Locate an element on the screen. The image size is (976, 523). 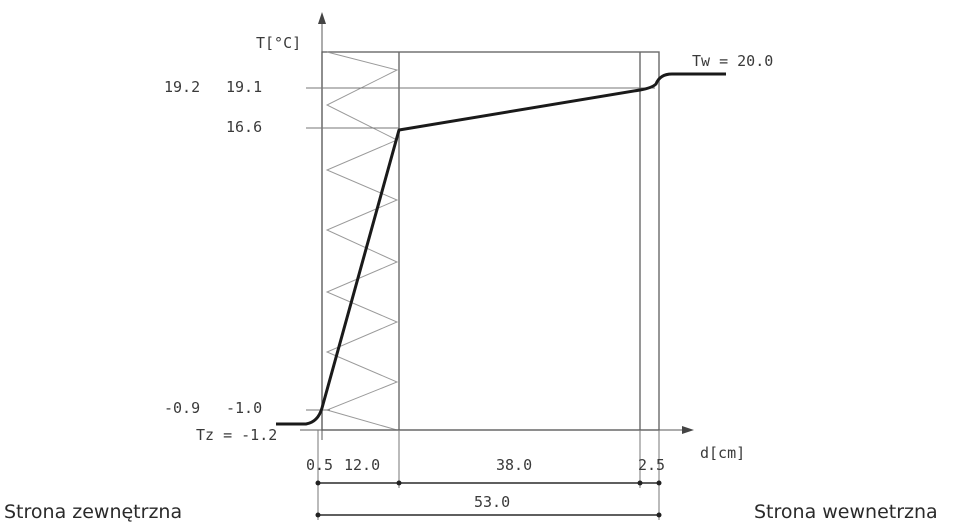
tz-label: Tz = -1.2 is located at coordinates (236, 435).